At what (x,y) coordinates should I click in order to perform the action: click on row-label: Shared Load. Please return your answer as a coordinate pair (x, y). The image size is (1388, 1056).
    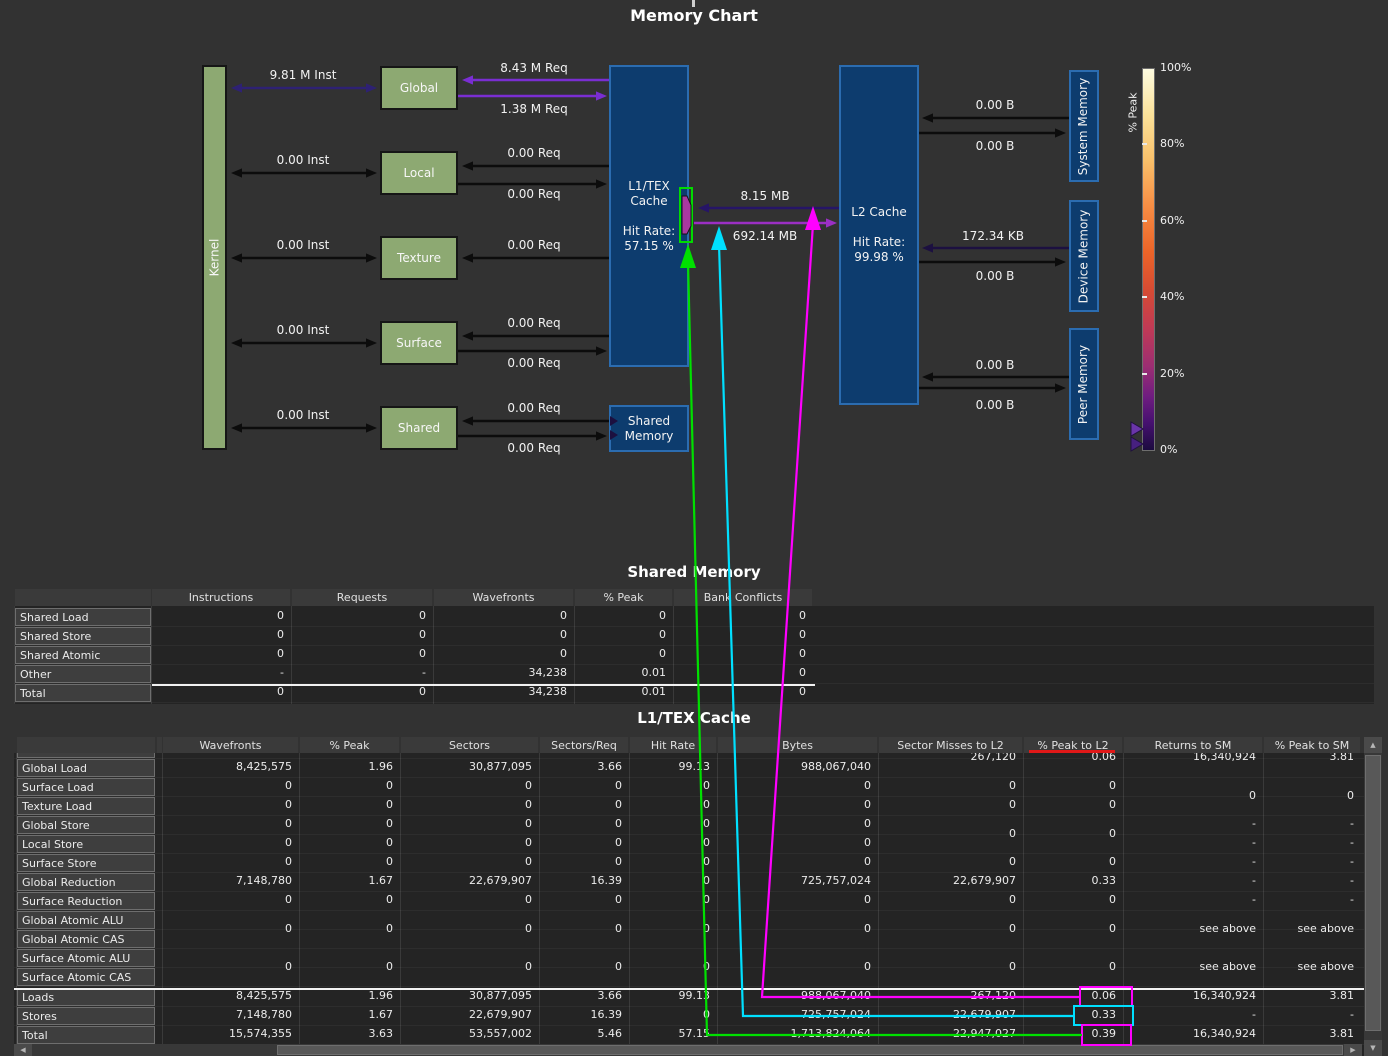
    Looking at the image, I should click on (83, 617).